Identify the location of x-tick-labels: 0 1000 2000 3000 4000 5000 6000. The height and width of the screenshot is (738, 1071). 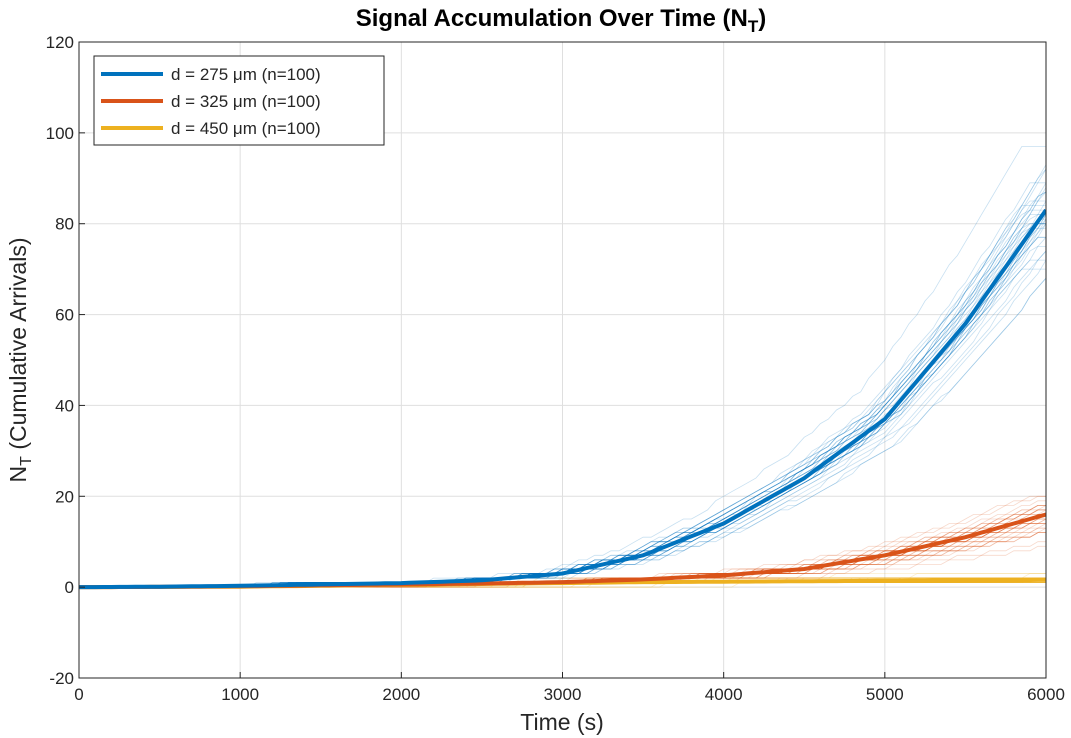
(569, 688).